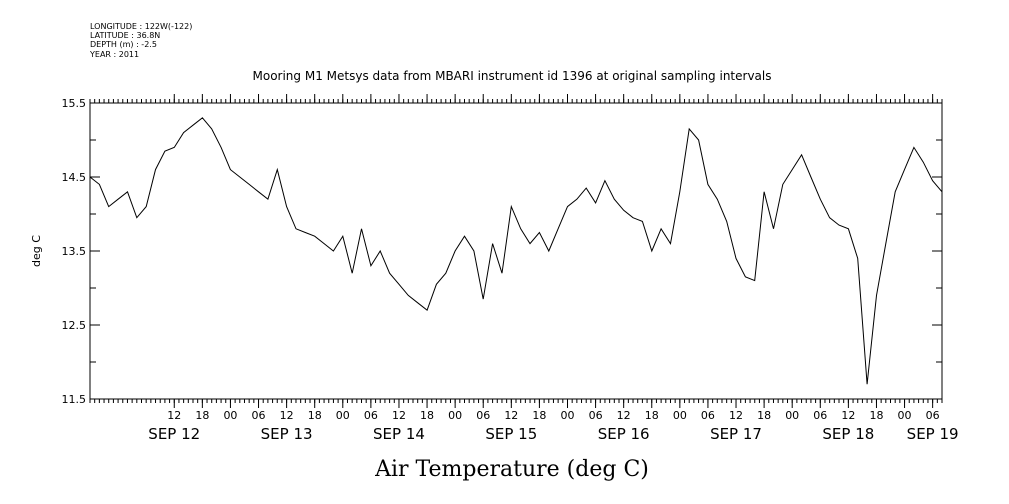  Describe the element at coordinates (74, 177) in the screenshot. I see `y-tick-label: 14.5` at that location.